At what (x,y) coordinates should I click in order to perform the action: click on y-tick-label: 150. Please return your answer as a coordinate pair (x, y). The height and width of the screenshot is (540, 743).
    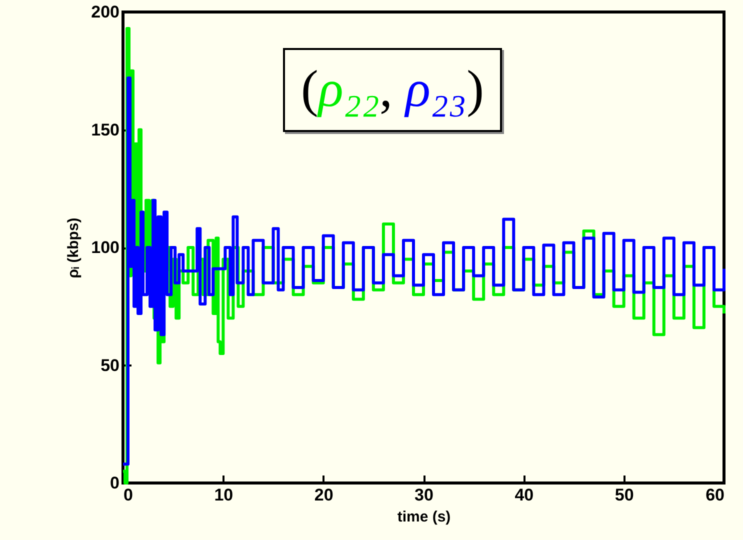
    Looking at the image, I should click on (105, 130).